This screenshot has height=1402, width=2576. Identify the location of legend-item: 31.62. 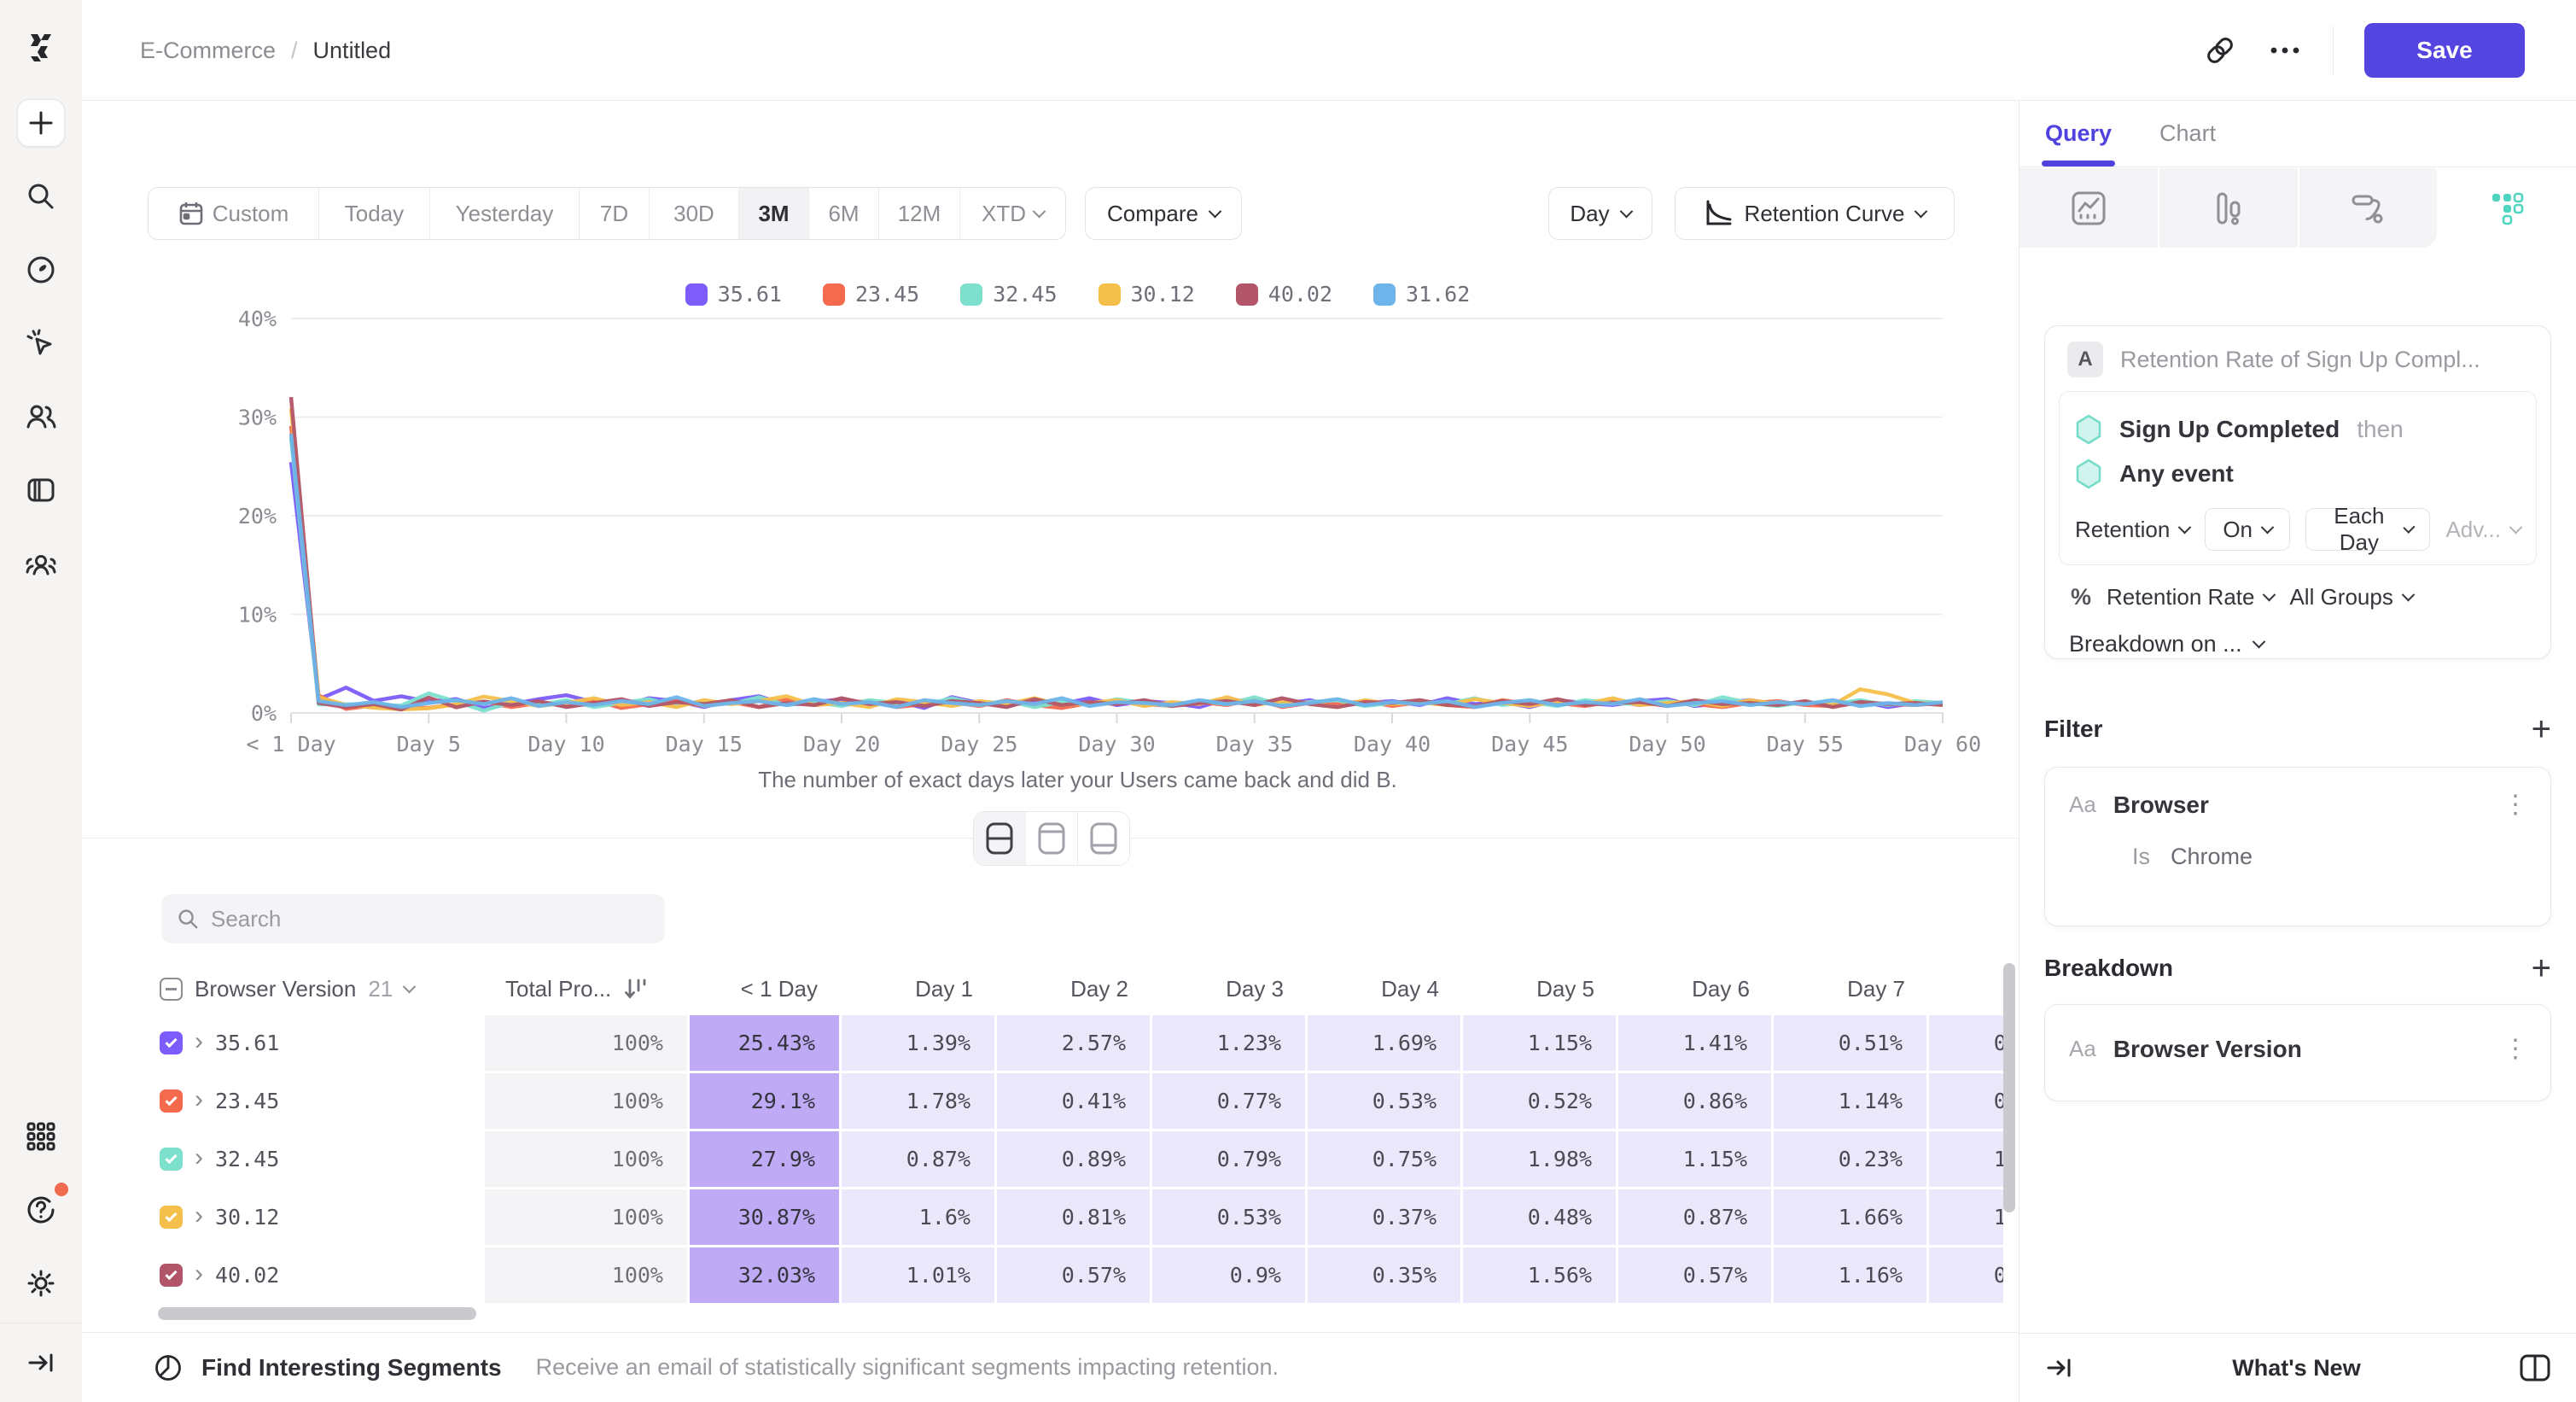
(1421, 295).